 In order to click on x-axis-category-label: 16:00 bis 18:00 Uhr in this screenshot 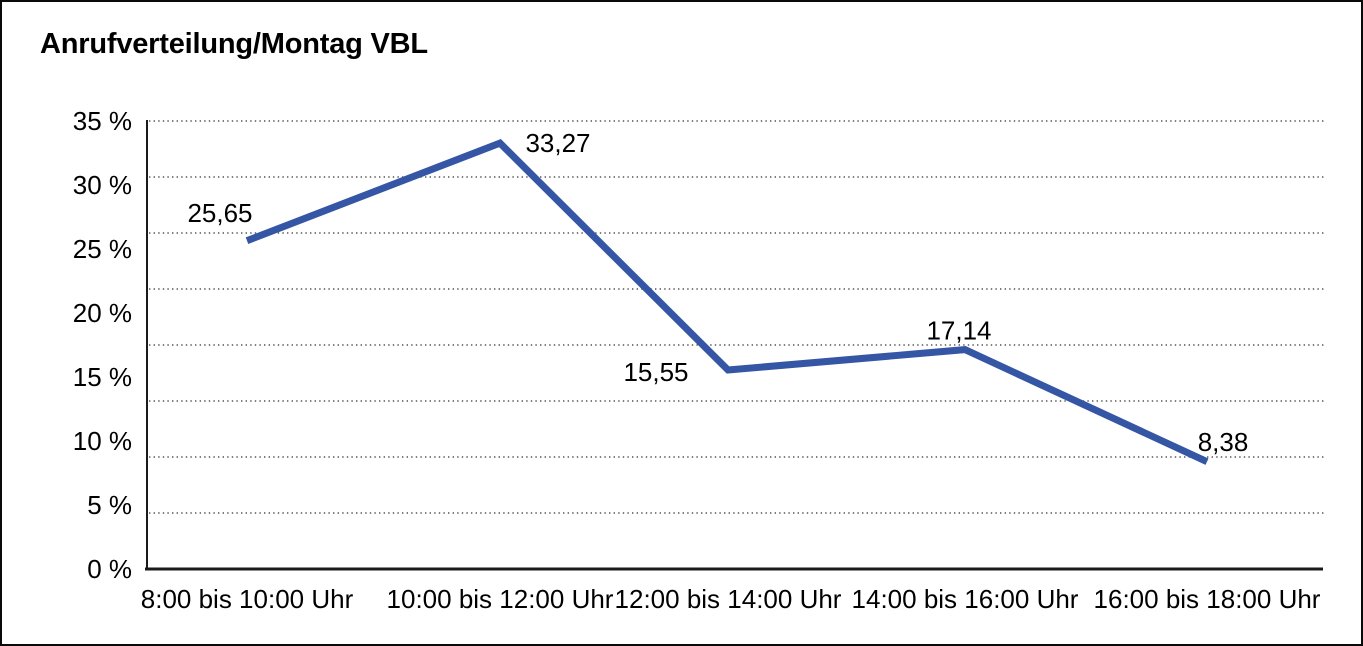, I will do `click(1207, 599)`.